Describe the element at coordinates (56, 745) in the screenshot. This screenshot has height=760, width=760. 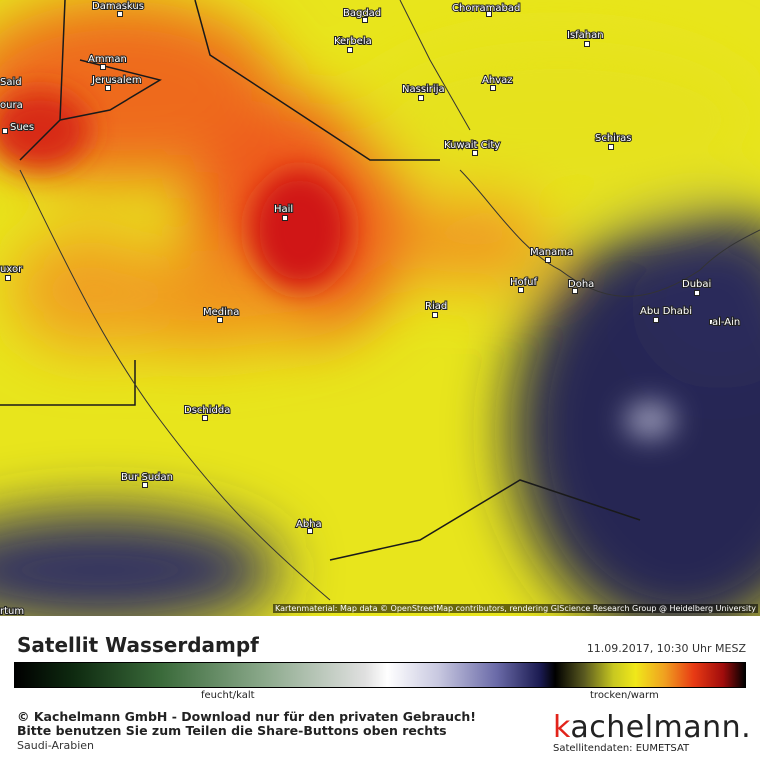
I see `region: Saudi-Arabien` at that location.